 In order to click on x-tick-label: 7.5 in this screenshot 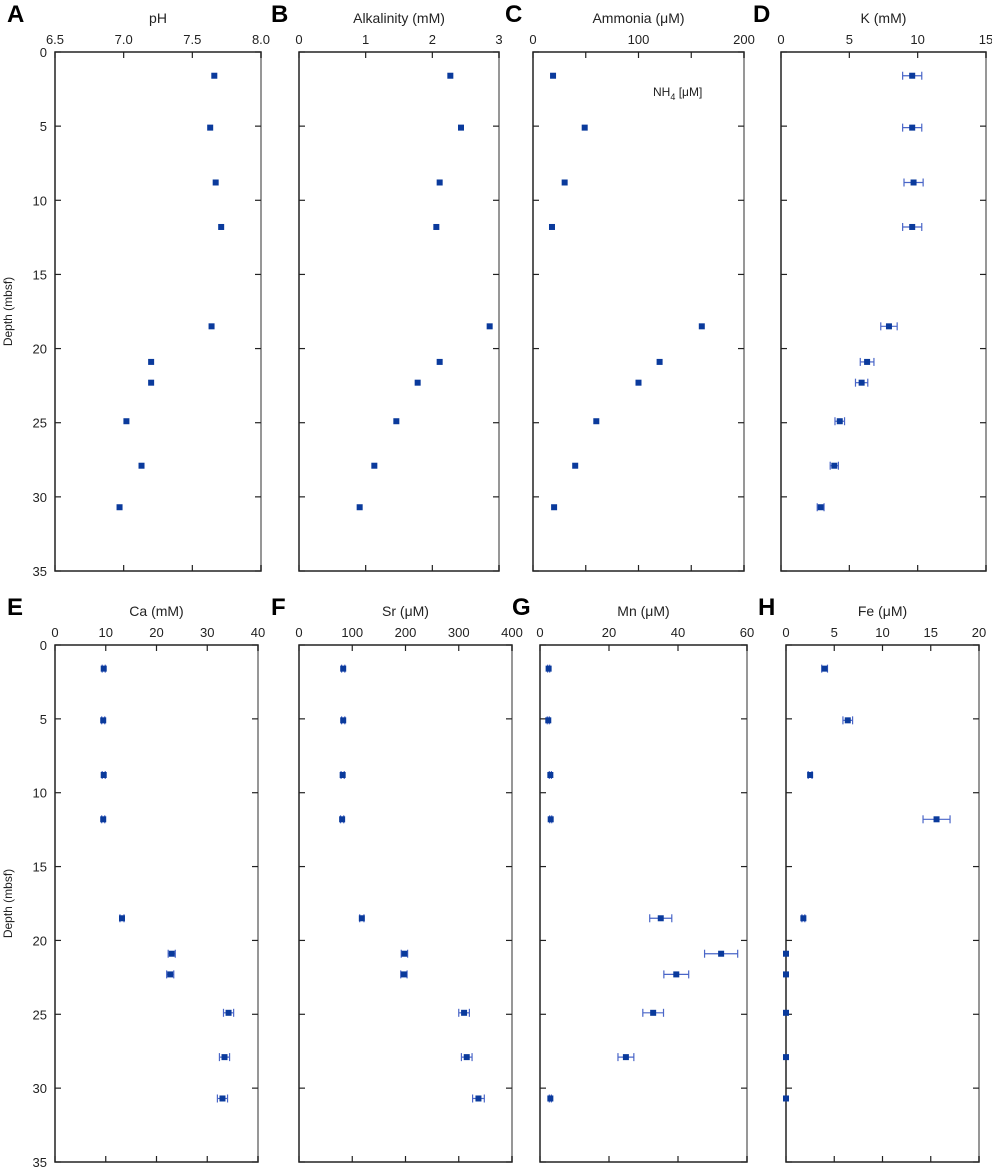, I will do `click(192, 39)`.